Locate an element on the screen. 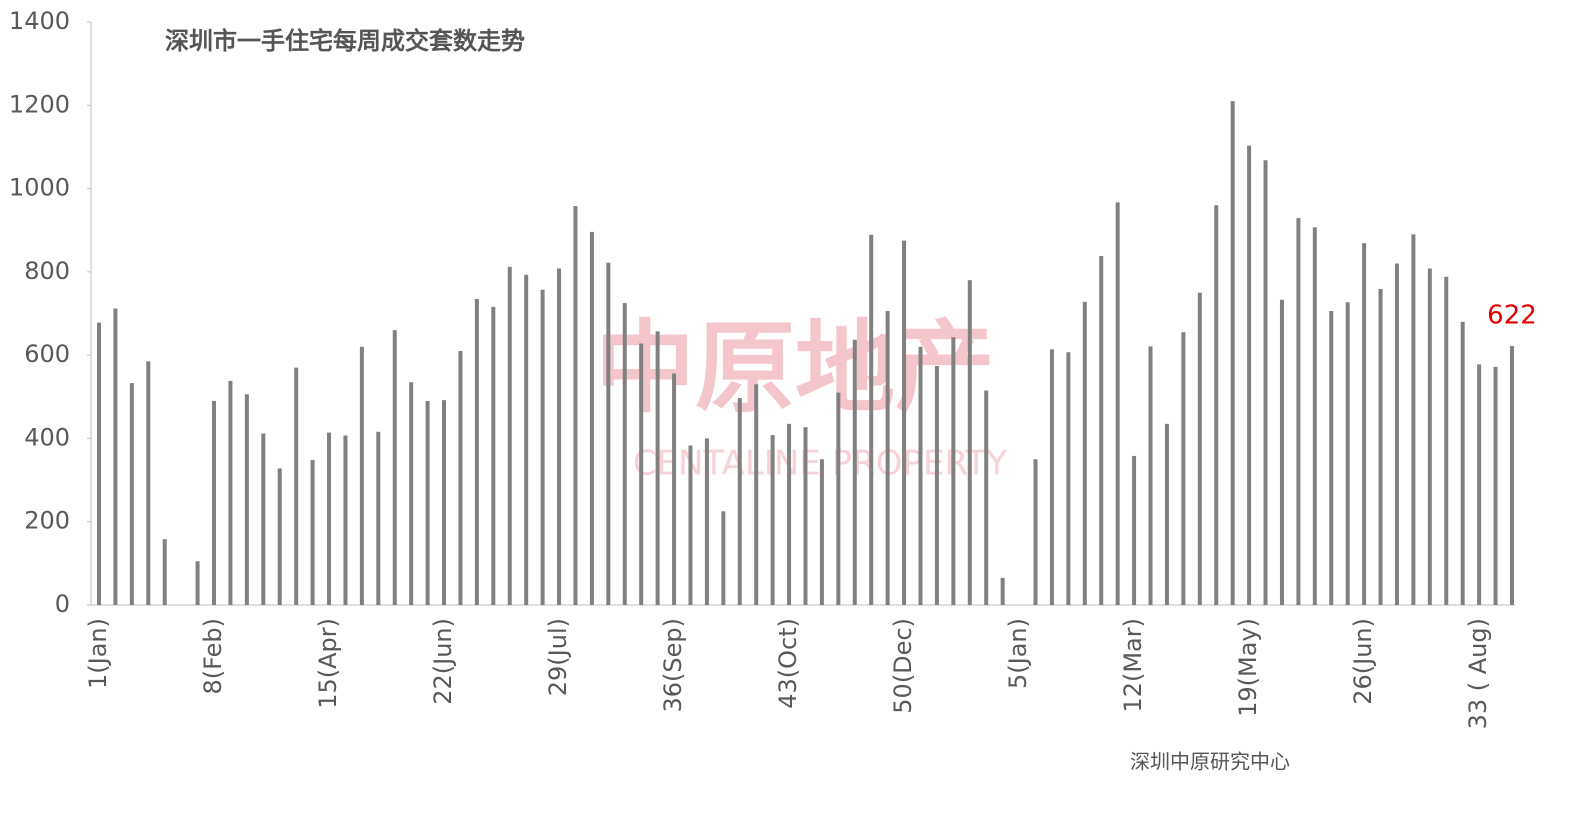  y-tick-label: 1000 is located at coordinates (39, 188).